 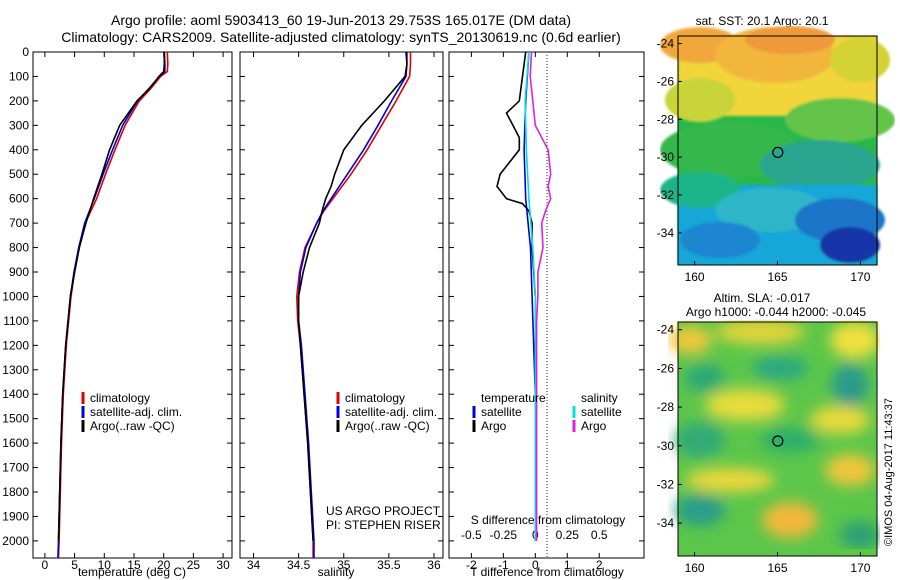 What do you see at coordinates (547, 572) in the screenshot?
I see `t-difference-label: T difference from climatology` at bounding box center [547, 572].